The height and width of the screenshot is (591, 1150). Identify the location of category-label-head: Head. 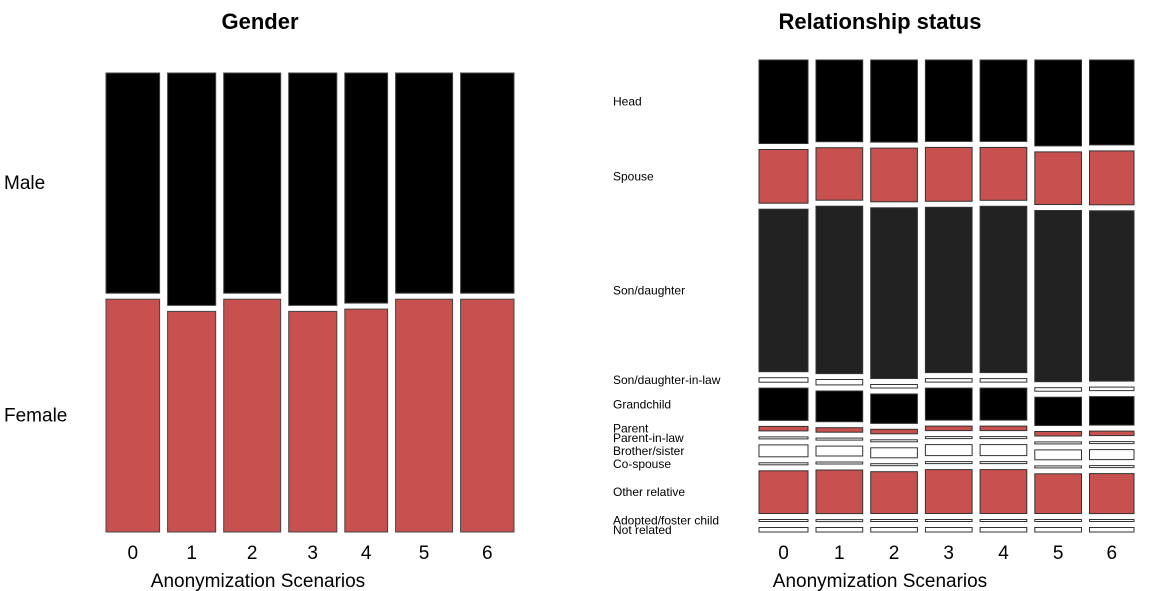
(627, 102).